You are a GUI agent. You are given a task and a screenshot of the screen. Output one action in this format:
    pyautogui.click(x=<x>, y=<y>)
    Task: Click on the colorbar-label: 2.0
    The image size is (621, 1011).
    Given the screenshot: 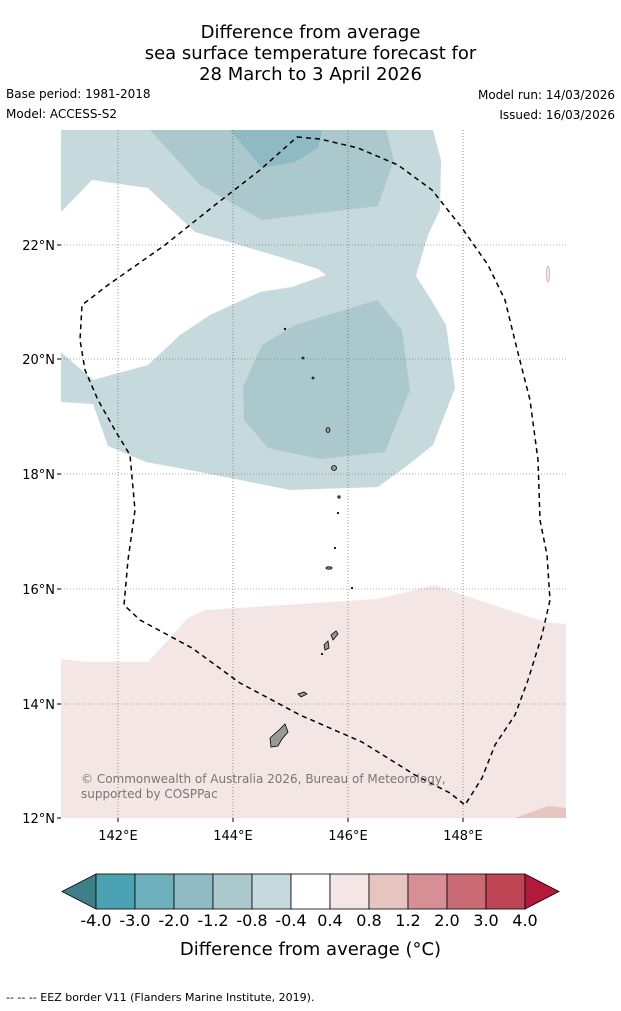 What is the action you would take?
    pyautogui.click(x=447, y=920)
    